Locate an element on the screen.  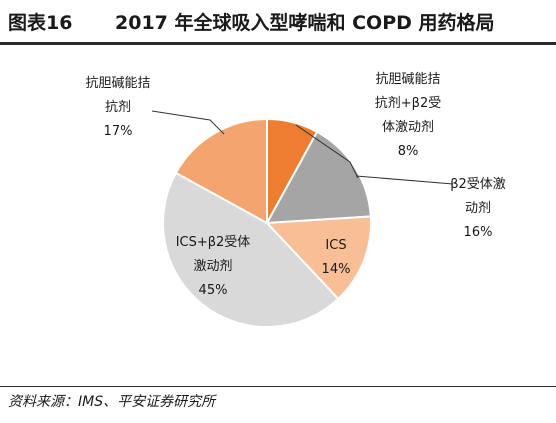
slice-value-label: 14% is located at coordinates (336, 269).